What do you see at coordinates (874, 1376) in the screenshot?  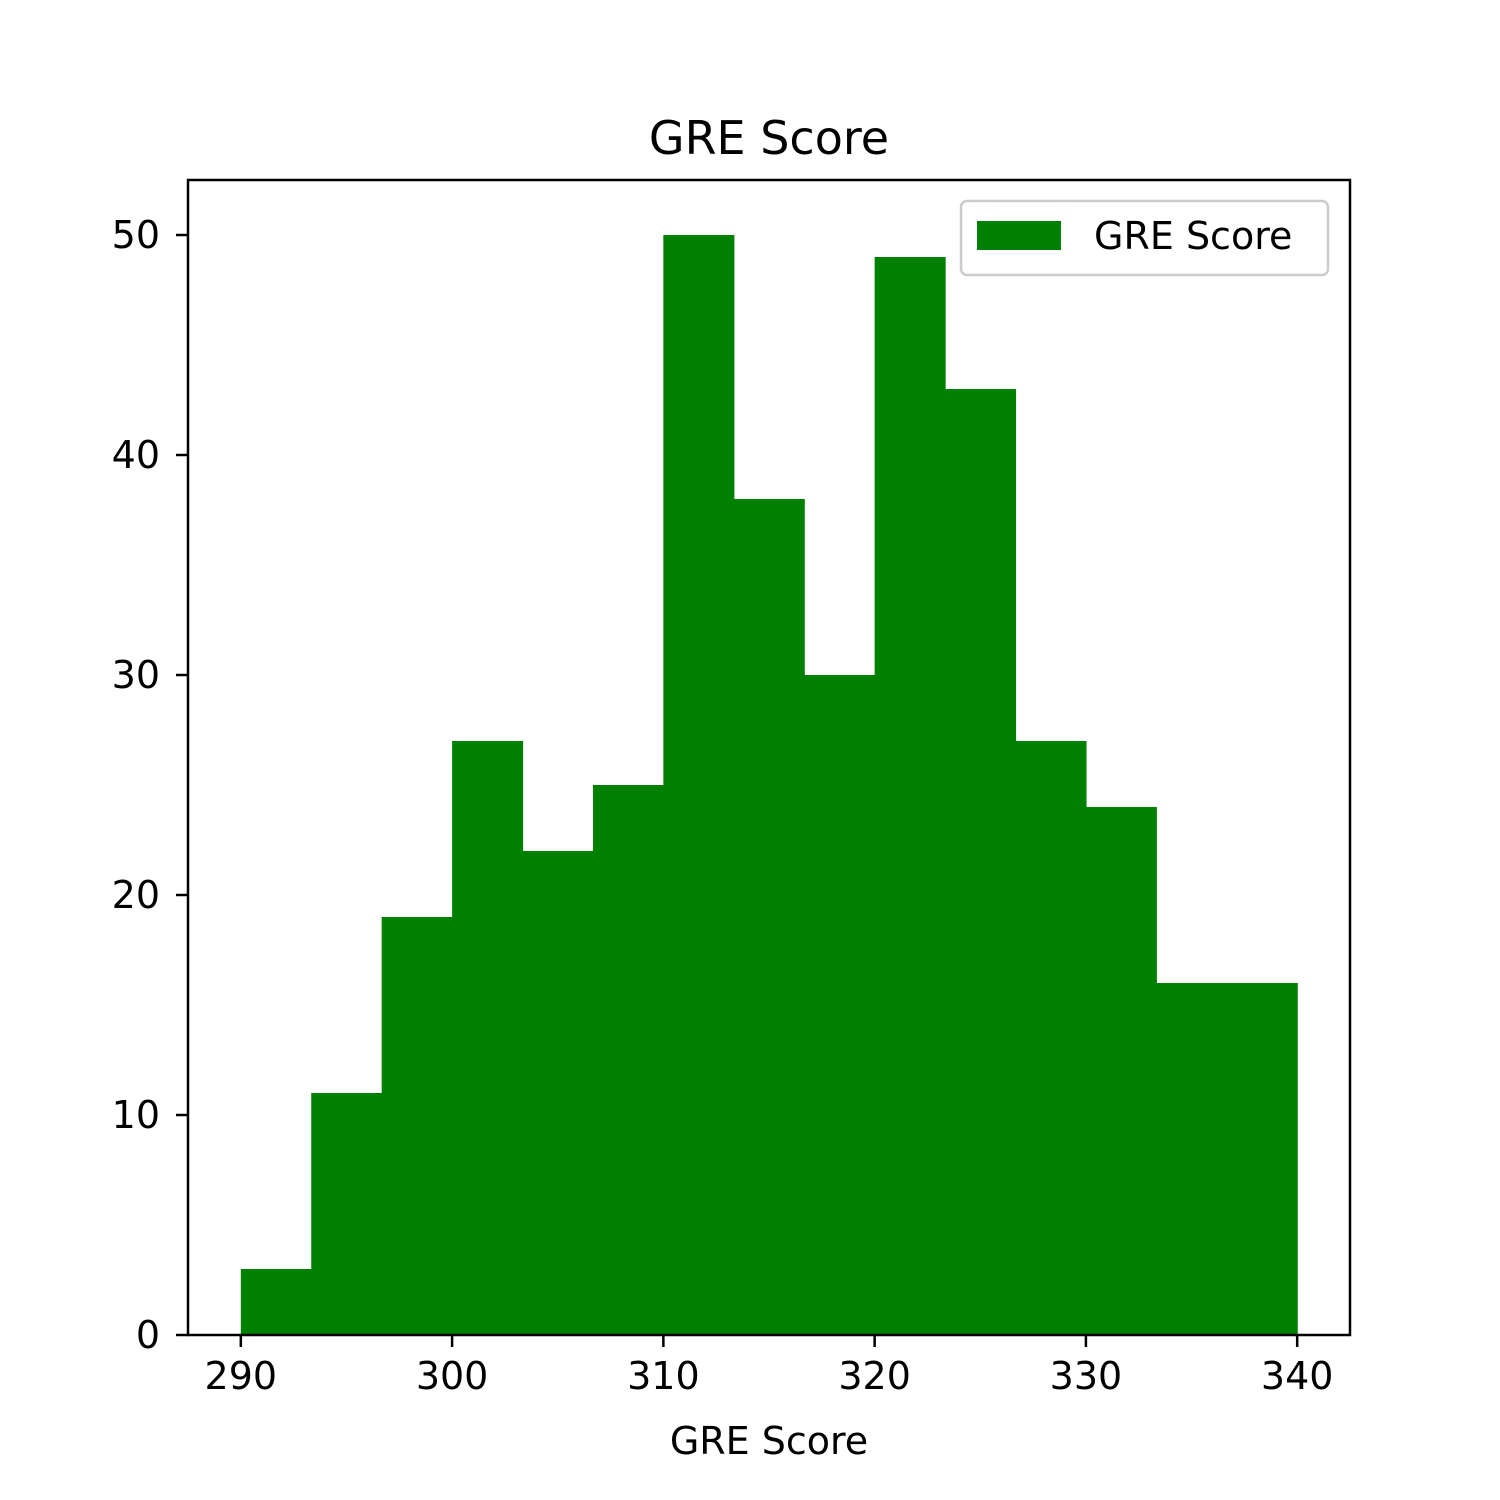 I see `x-tick-label: 320` at bounding box center [874, 1376].